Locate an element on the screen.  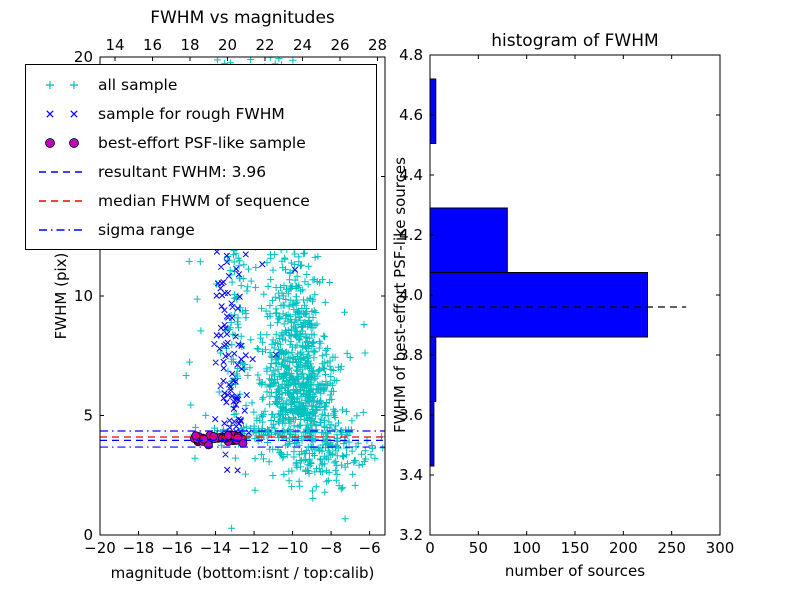
legend-item-label: sample for rough FWHM is located at coordinates (191, 113).